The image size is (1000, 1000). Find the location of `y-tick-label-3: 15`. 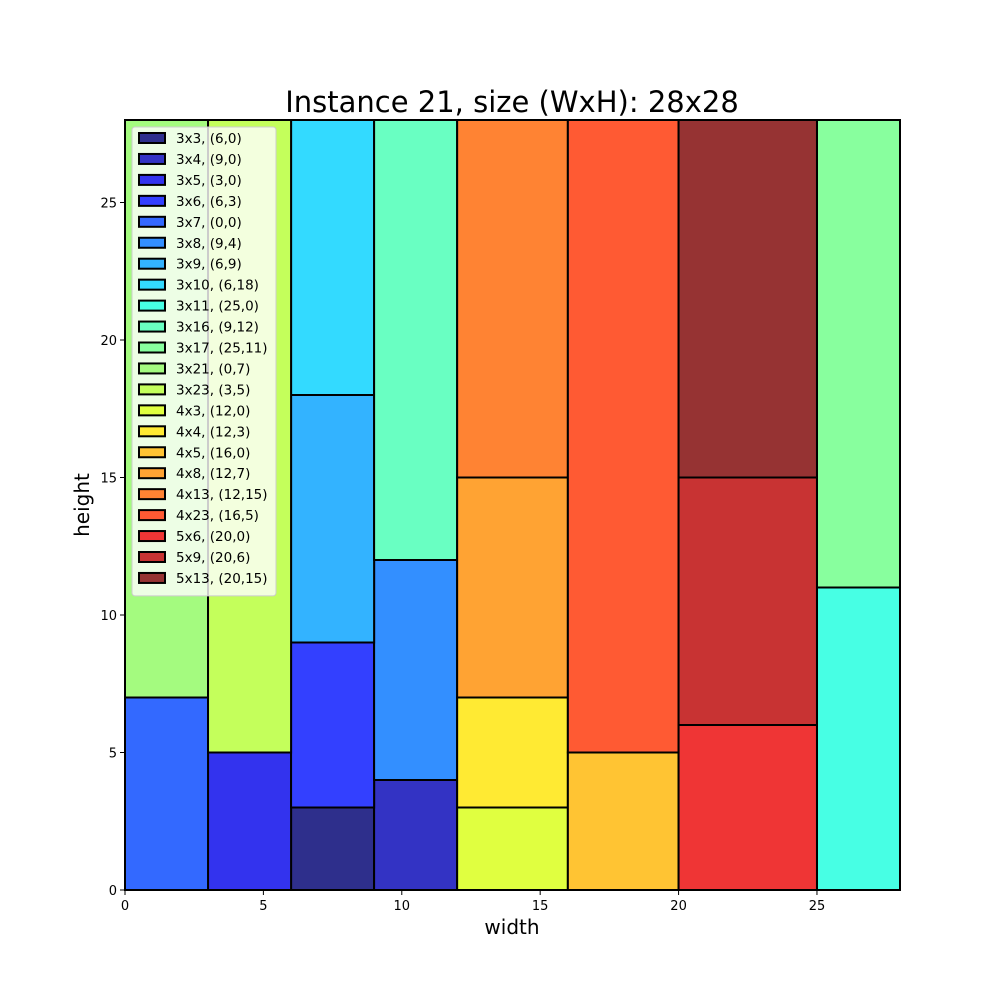

y-tick-label-3: 15 is located at coordinates (108, 479).